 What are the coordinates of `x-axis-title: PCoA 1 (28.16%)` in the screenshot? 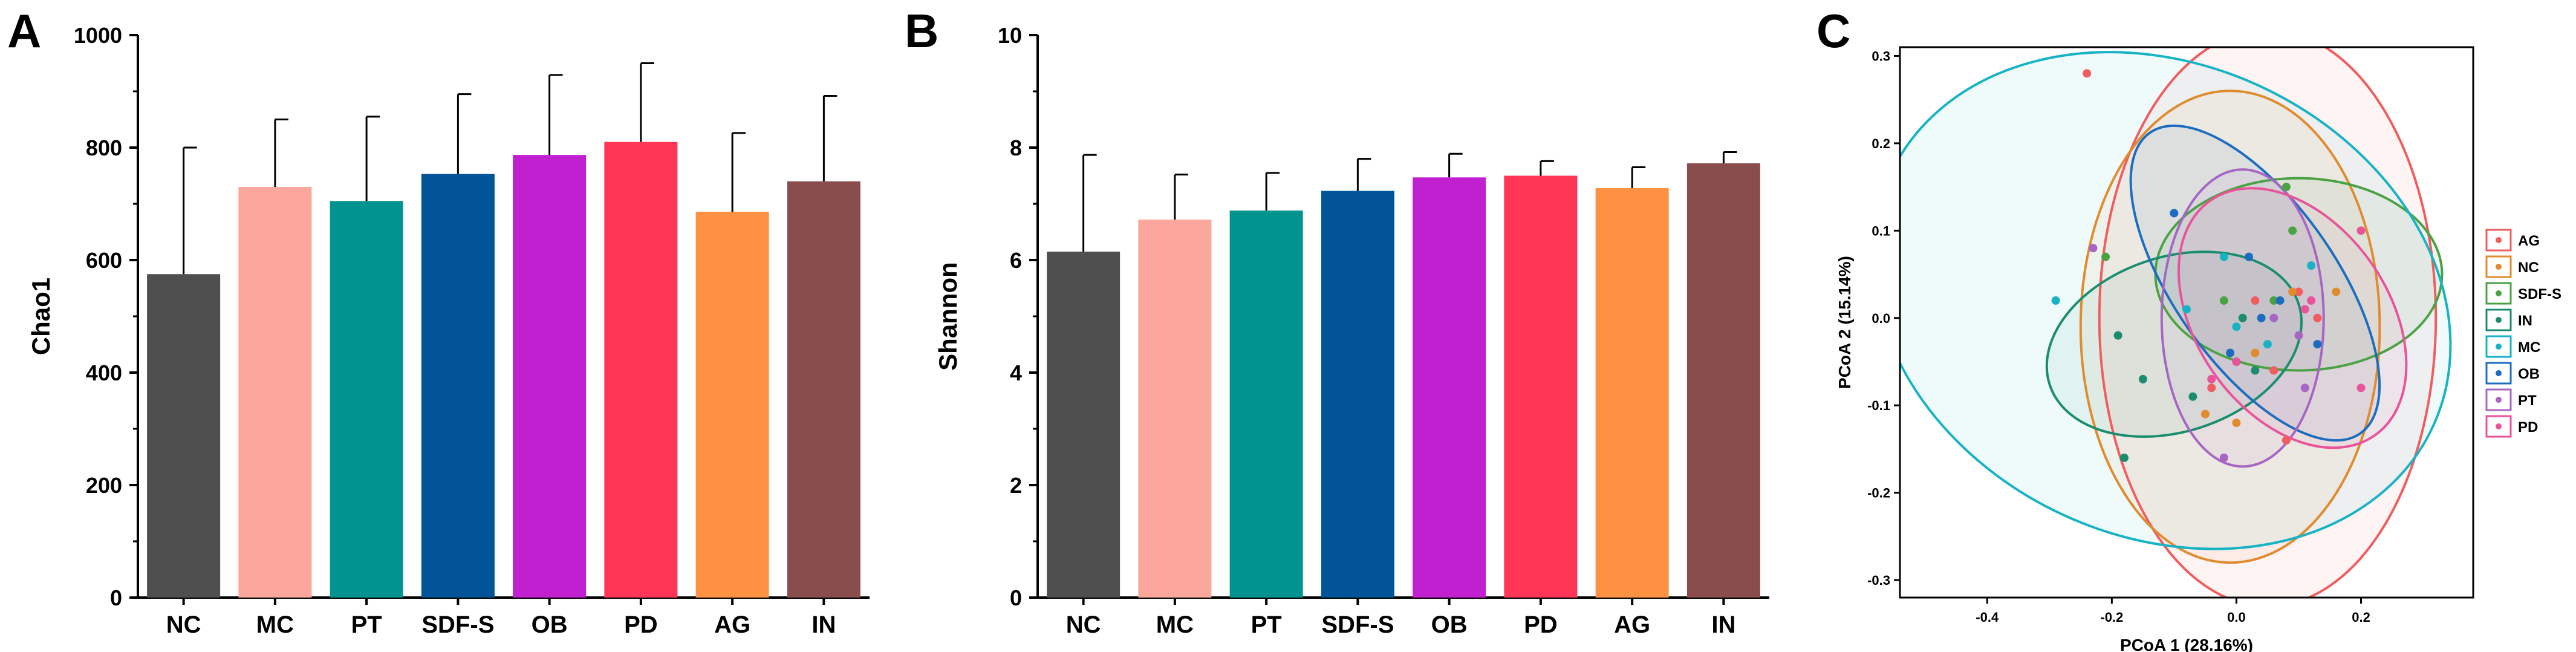 It's located at (2187, 644).